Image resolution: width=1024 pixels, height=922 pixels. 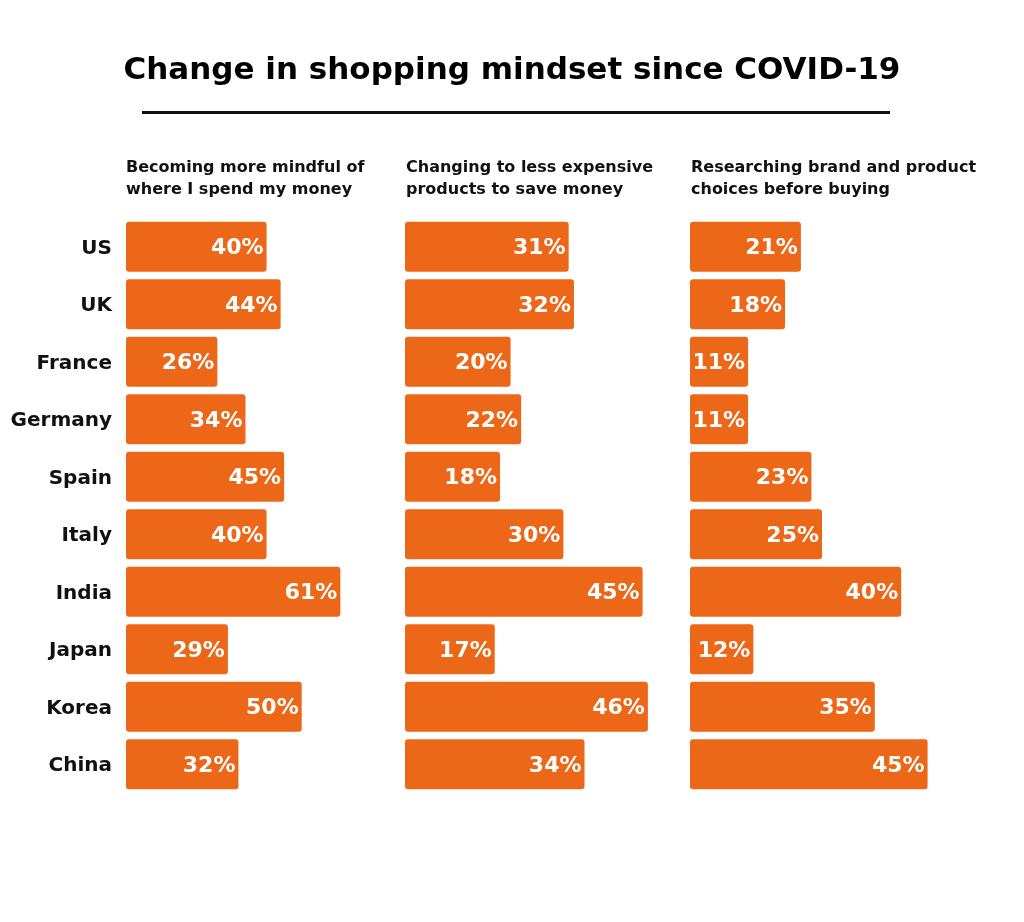 I want to click on y-tick-label: China, so click(x=80, y=764).